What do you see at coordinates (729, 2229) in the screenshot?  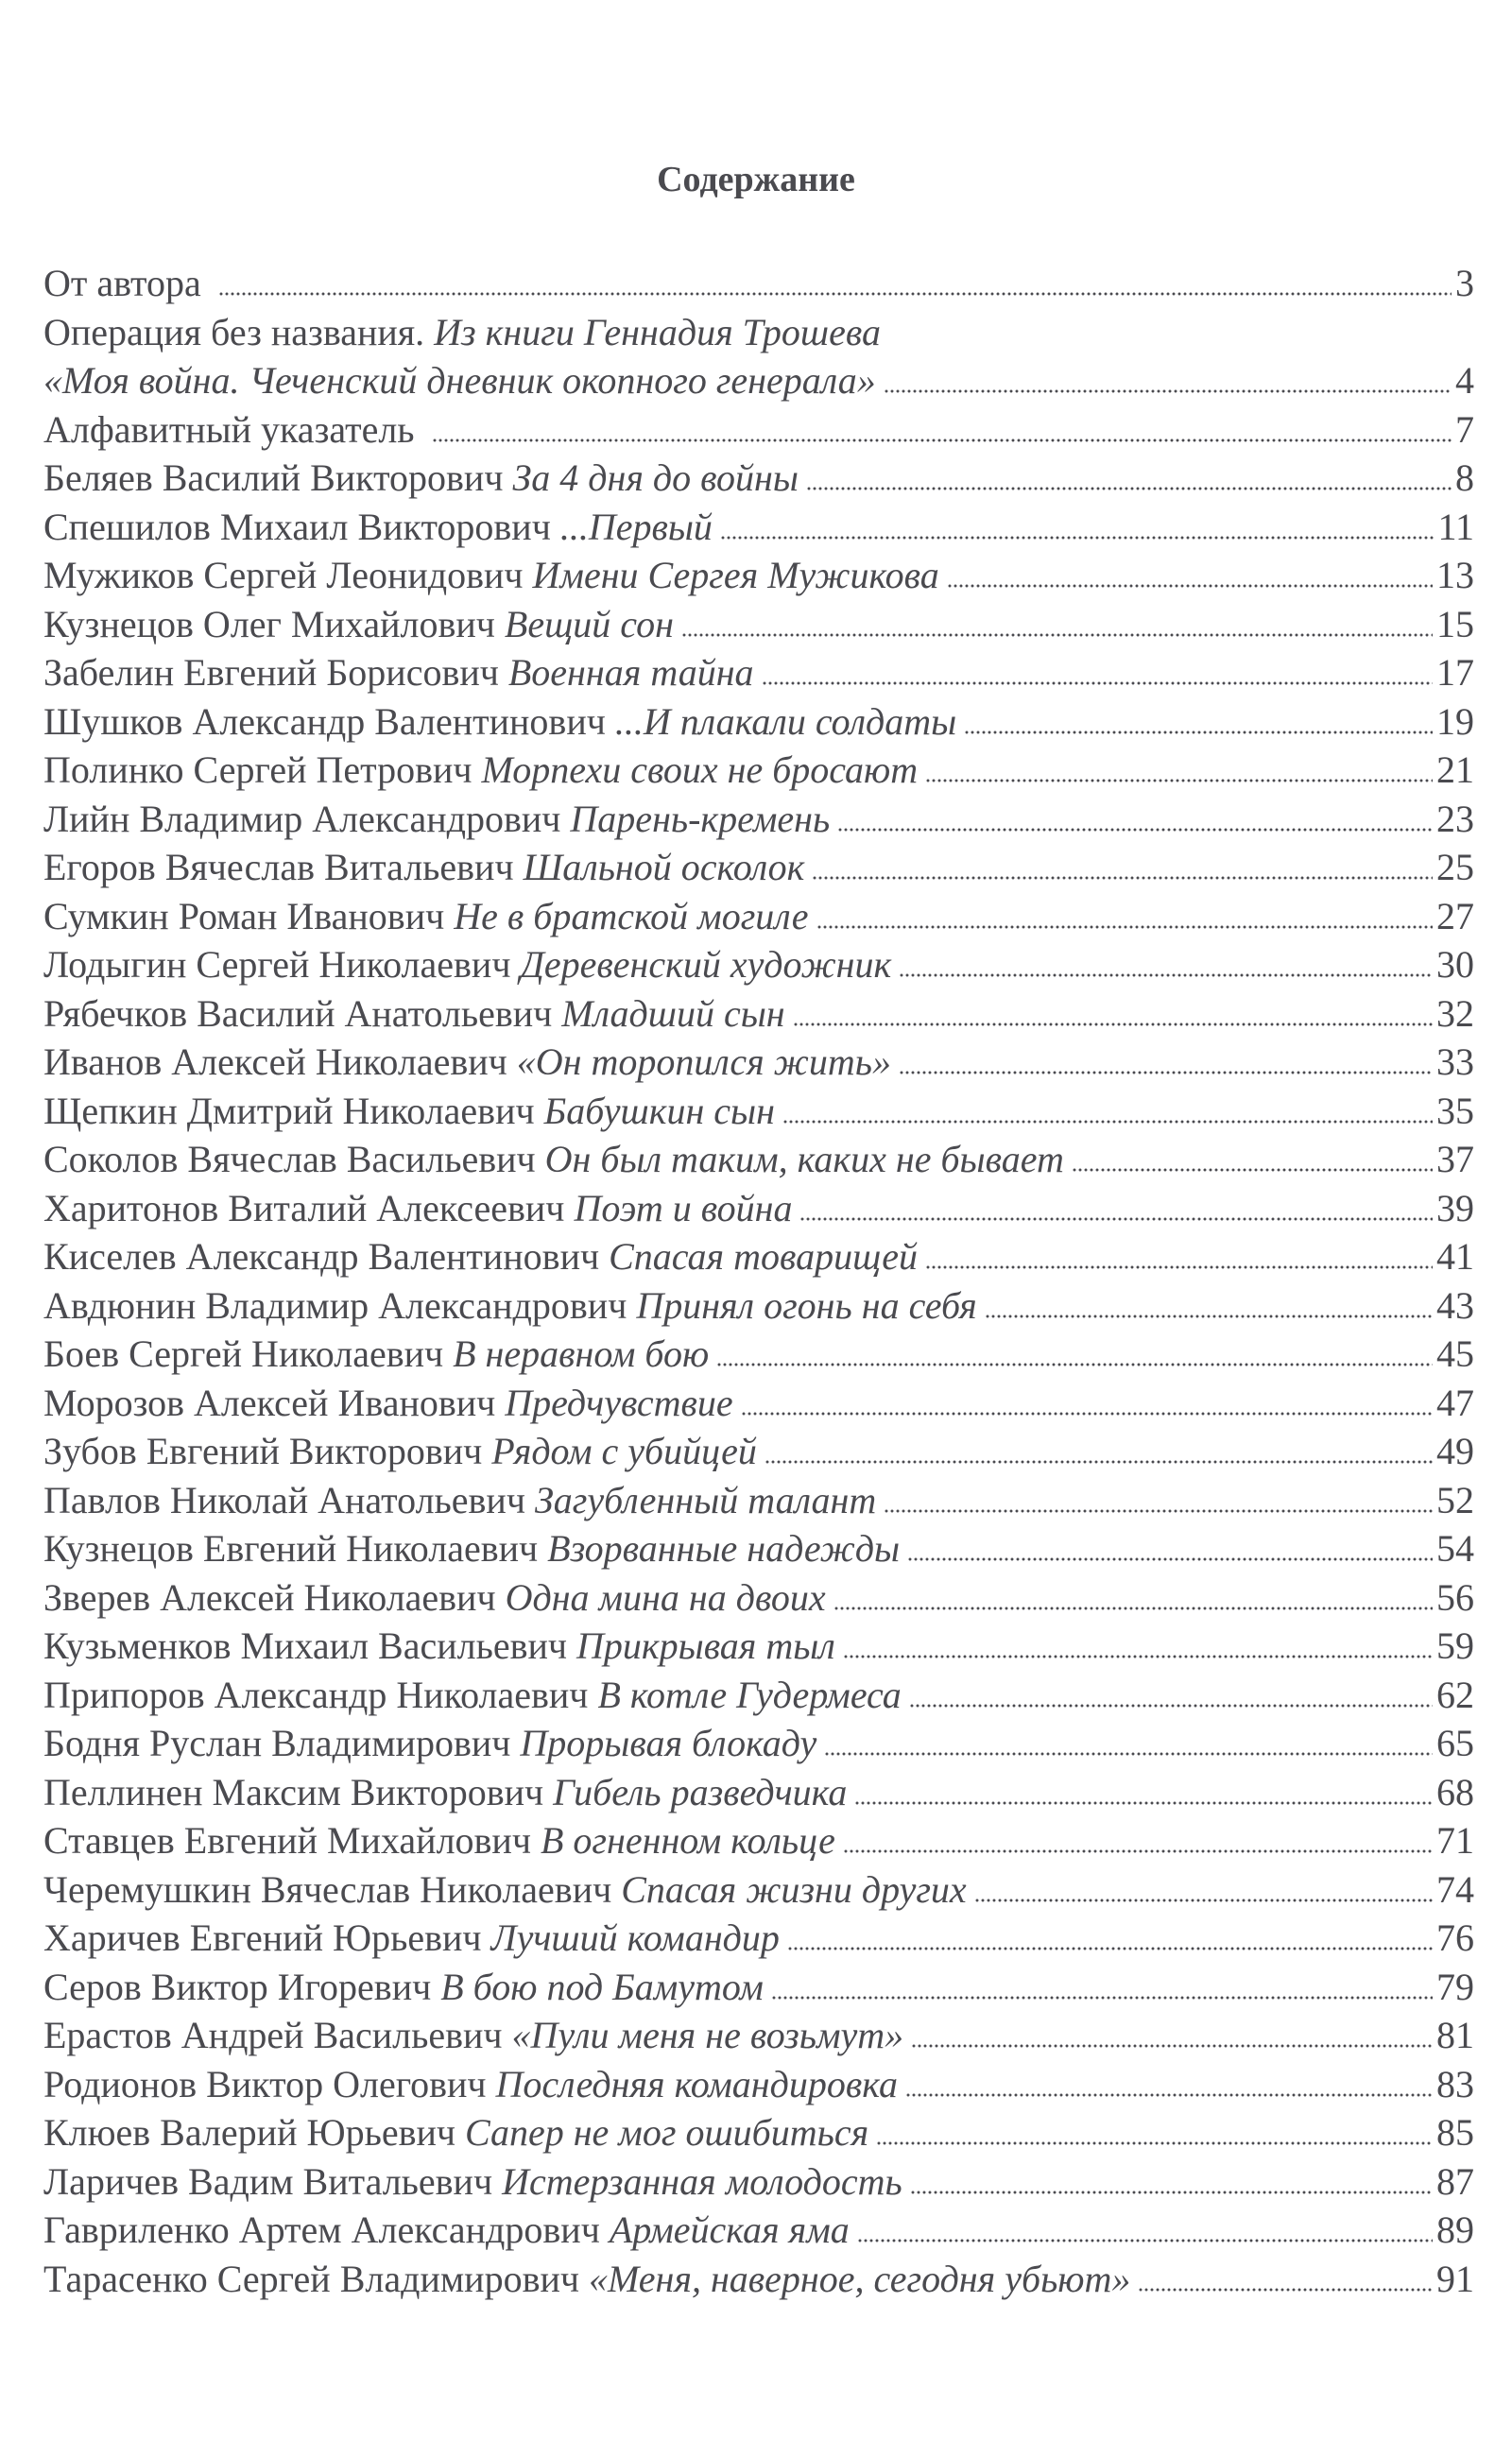 I see `entry-title: Армейская яма` at bounding box center [729, 2229].